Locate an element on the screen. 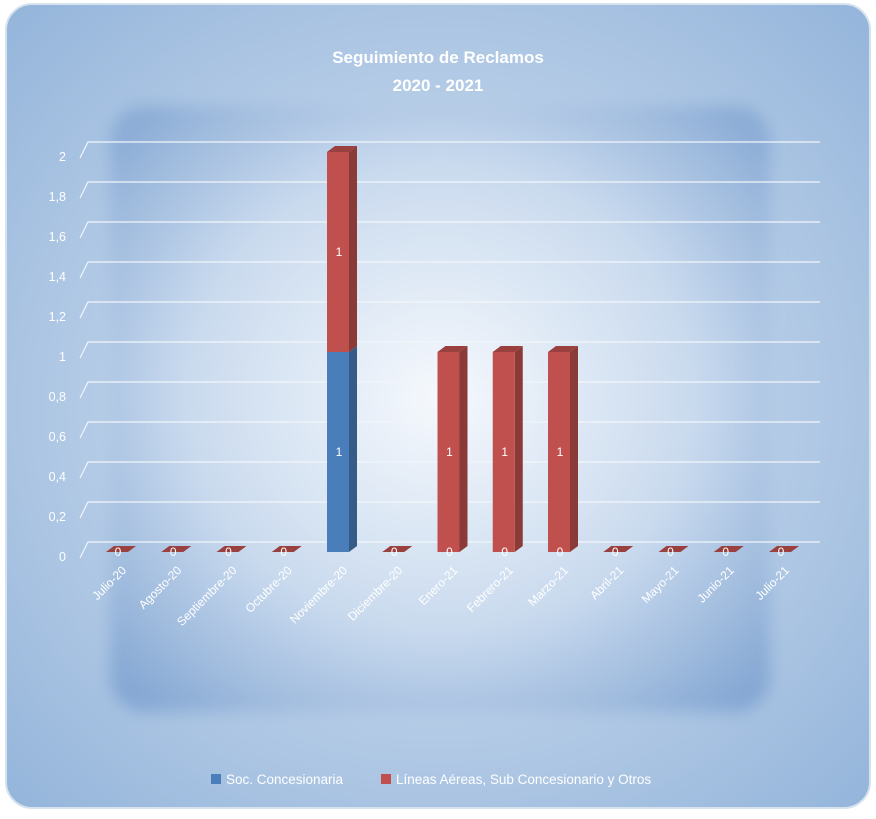 This screenshot has width=876, height=819. data-label-octubre-20-series-1: 0 is located at coordinates (283, 552).